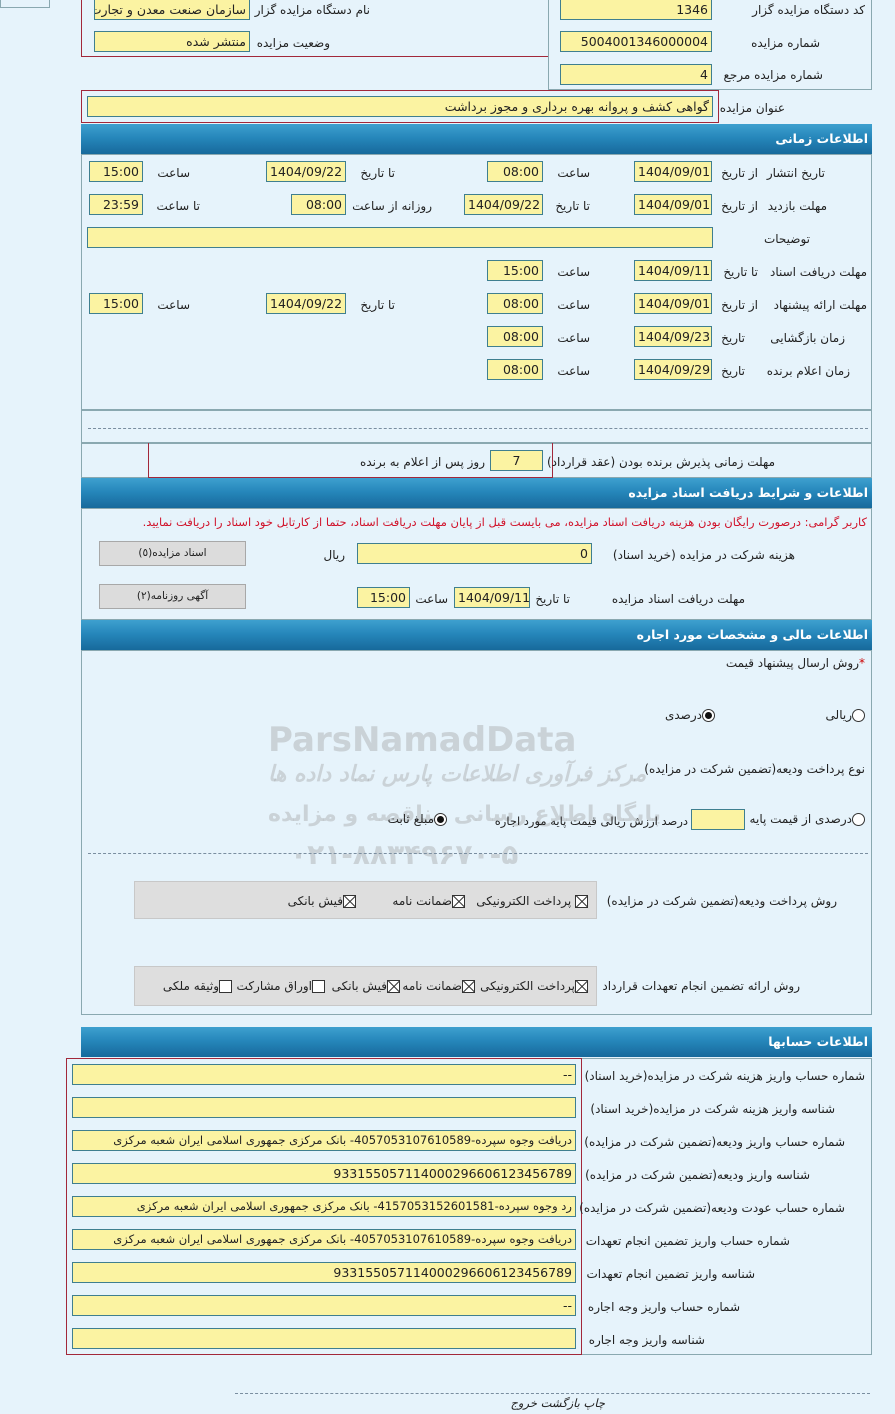 The height and width of the screenshot is (1414, 895). I want to click on deposit-percent-option: درصدی از قیمت پایه, so click(807, 819).